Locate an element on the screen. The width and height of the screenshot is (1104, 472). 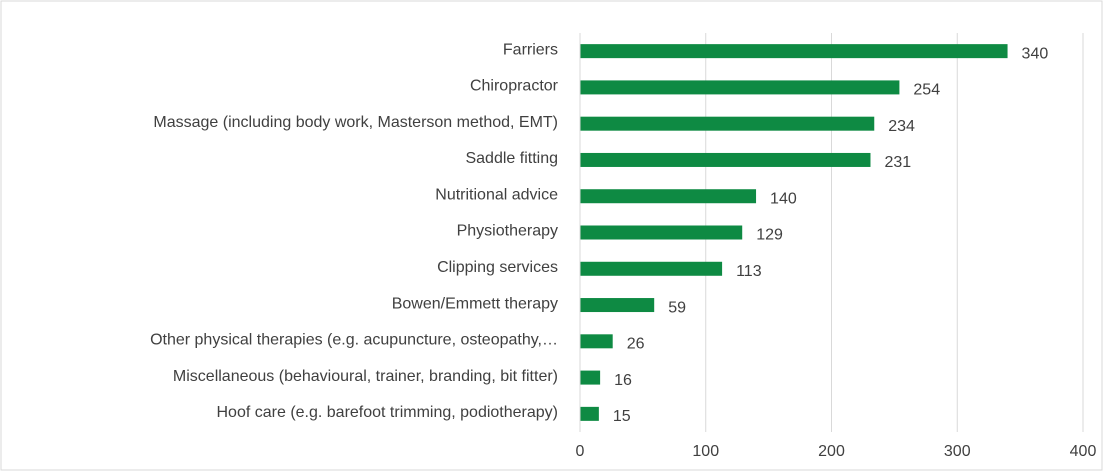
x-tick-label: 400 is located at coordinates (1083, 451).